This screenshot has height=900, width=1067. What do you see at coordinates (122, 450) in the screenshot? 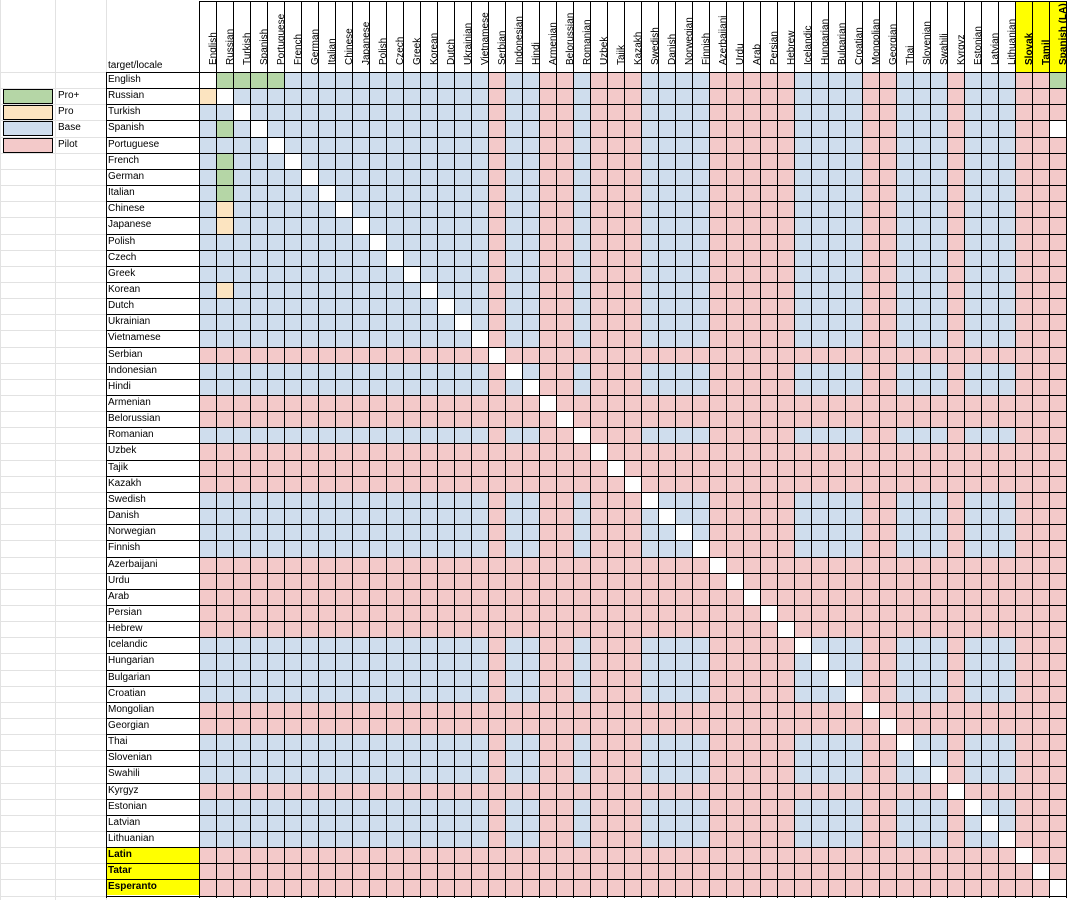
I see `row-header-uzbek: Uzbek` at bounding box center [122, 450].